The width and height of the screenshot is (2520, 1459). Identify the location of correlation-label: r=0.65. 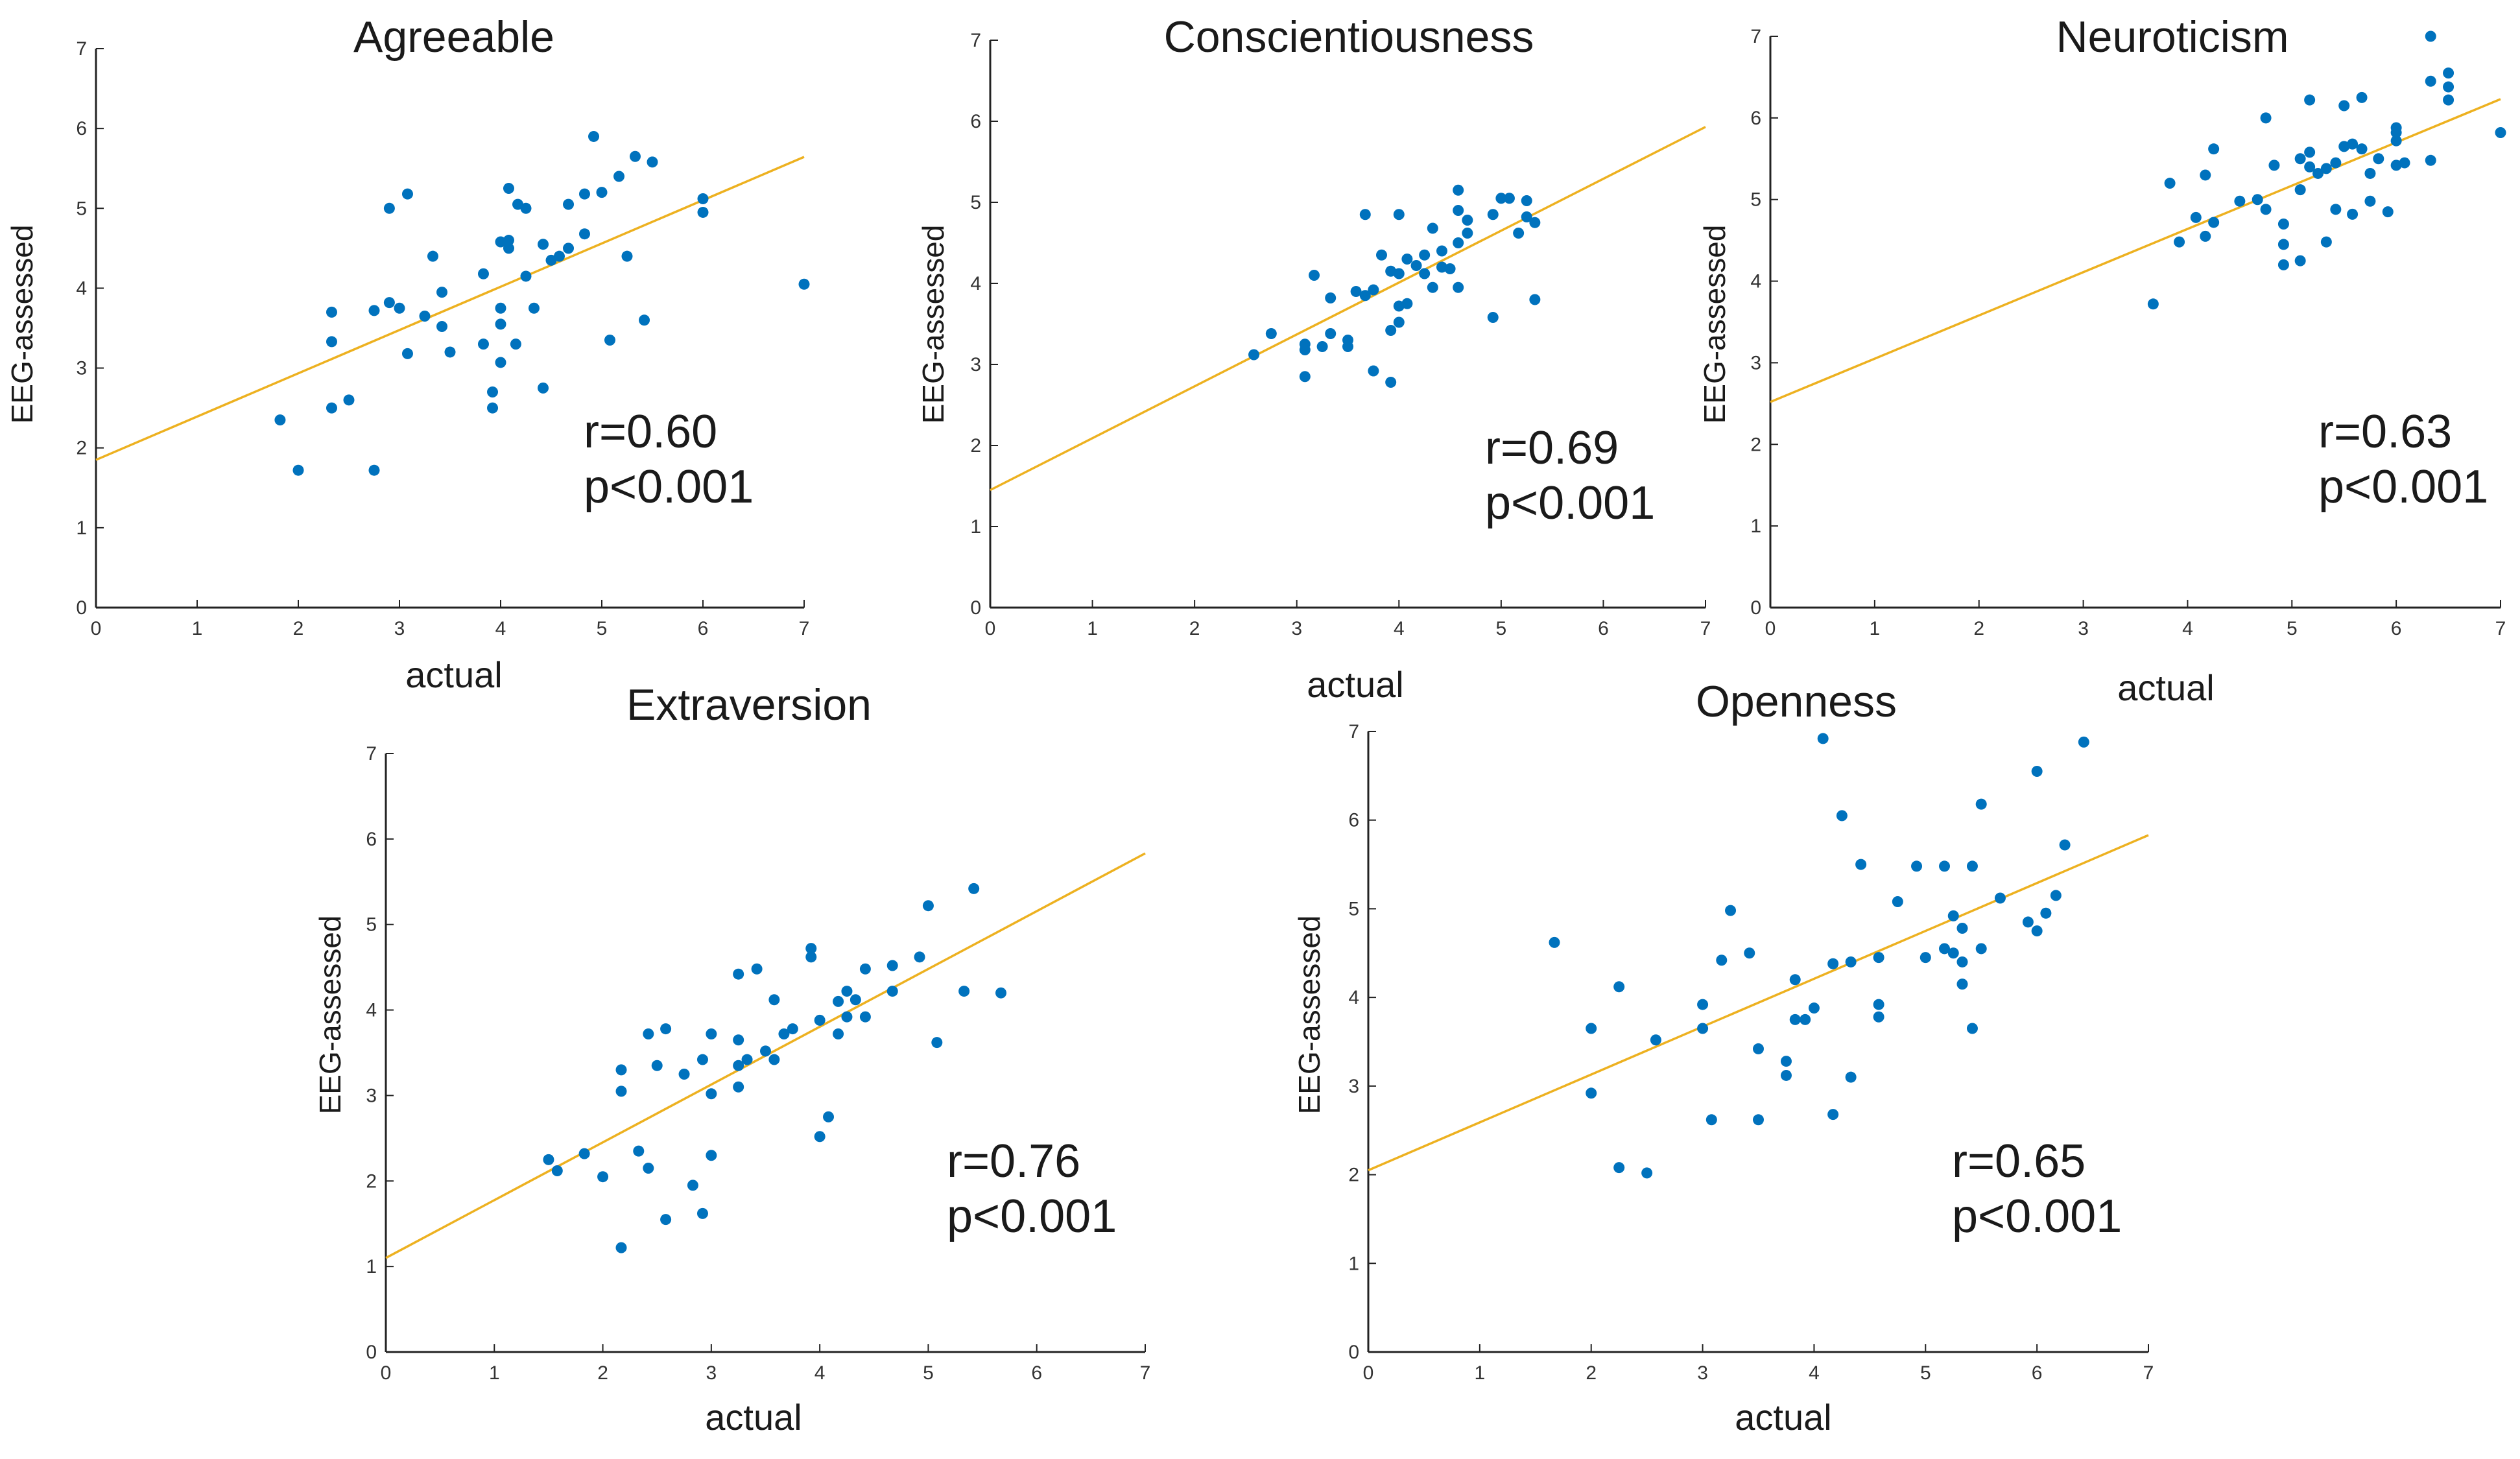
(2019, 1161).